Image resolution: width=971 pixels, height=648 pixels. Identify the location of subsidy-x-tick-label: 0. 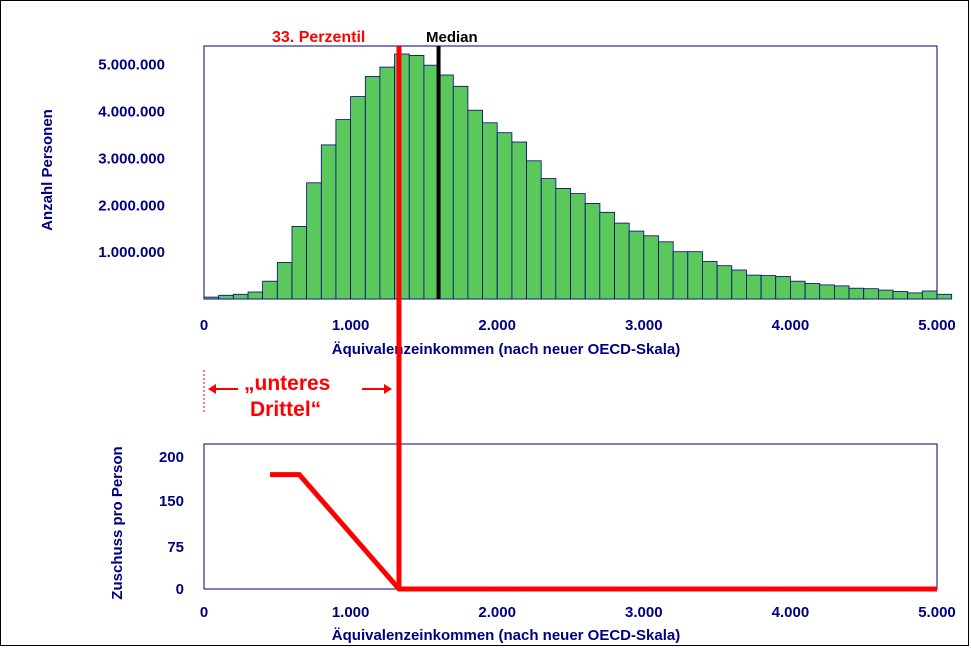
(204, 612).